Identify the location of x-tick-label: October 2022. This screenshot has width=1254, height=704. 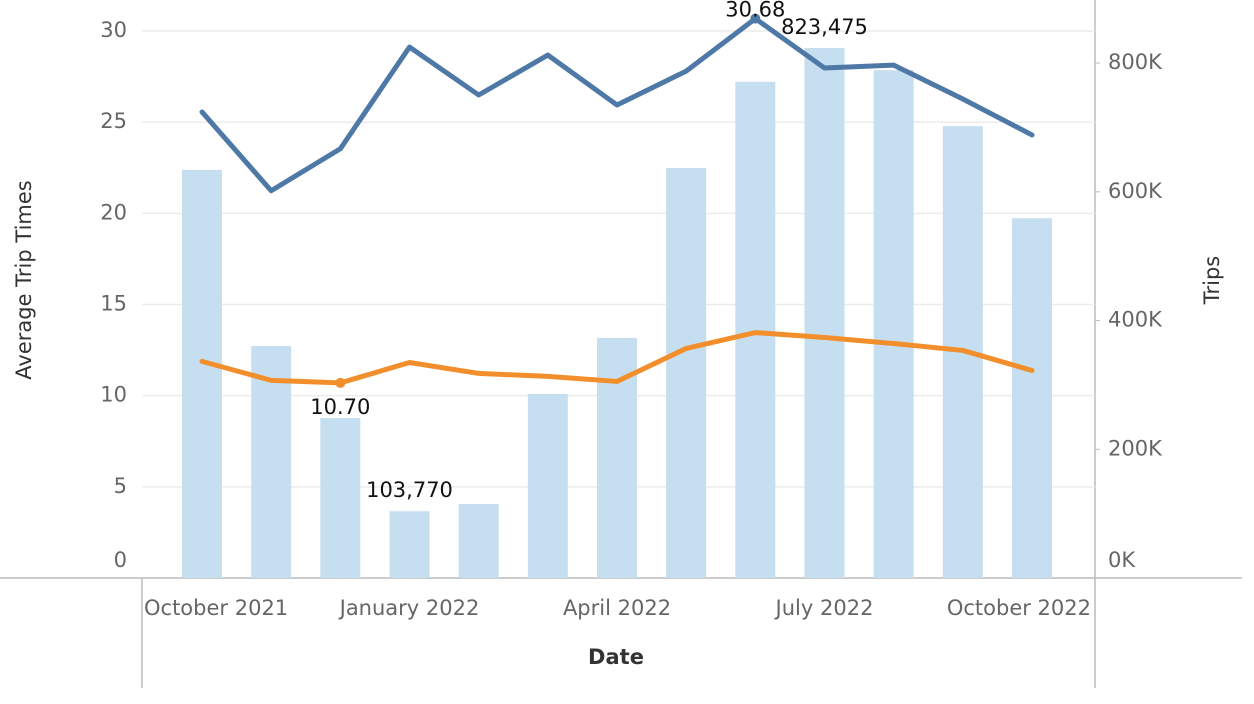
(1019, 608).